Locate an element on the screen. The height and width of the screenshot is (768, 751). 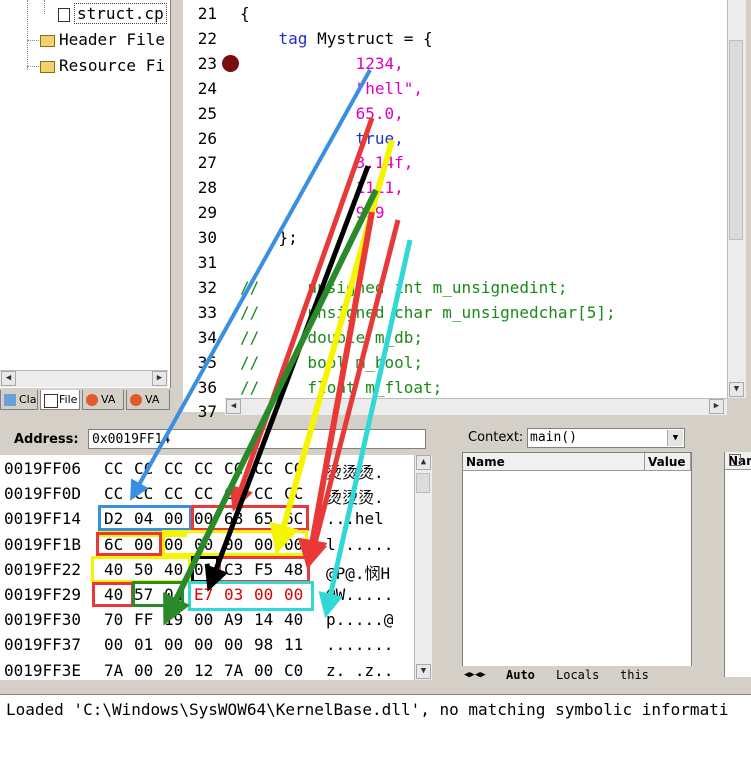
tab-this: this is located at coordinates (634, 675).